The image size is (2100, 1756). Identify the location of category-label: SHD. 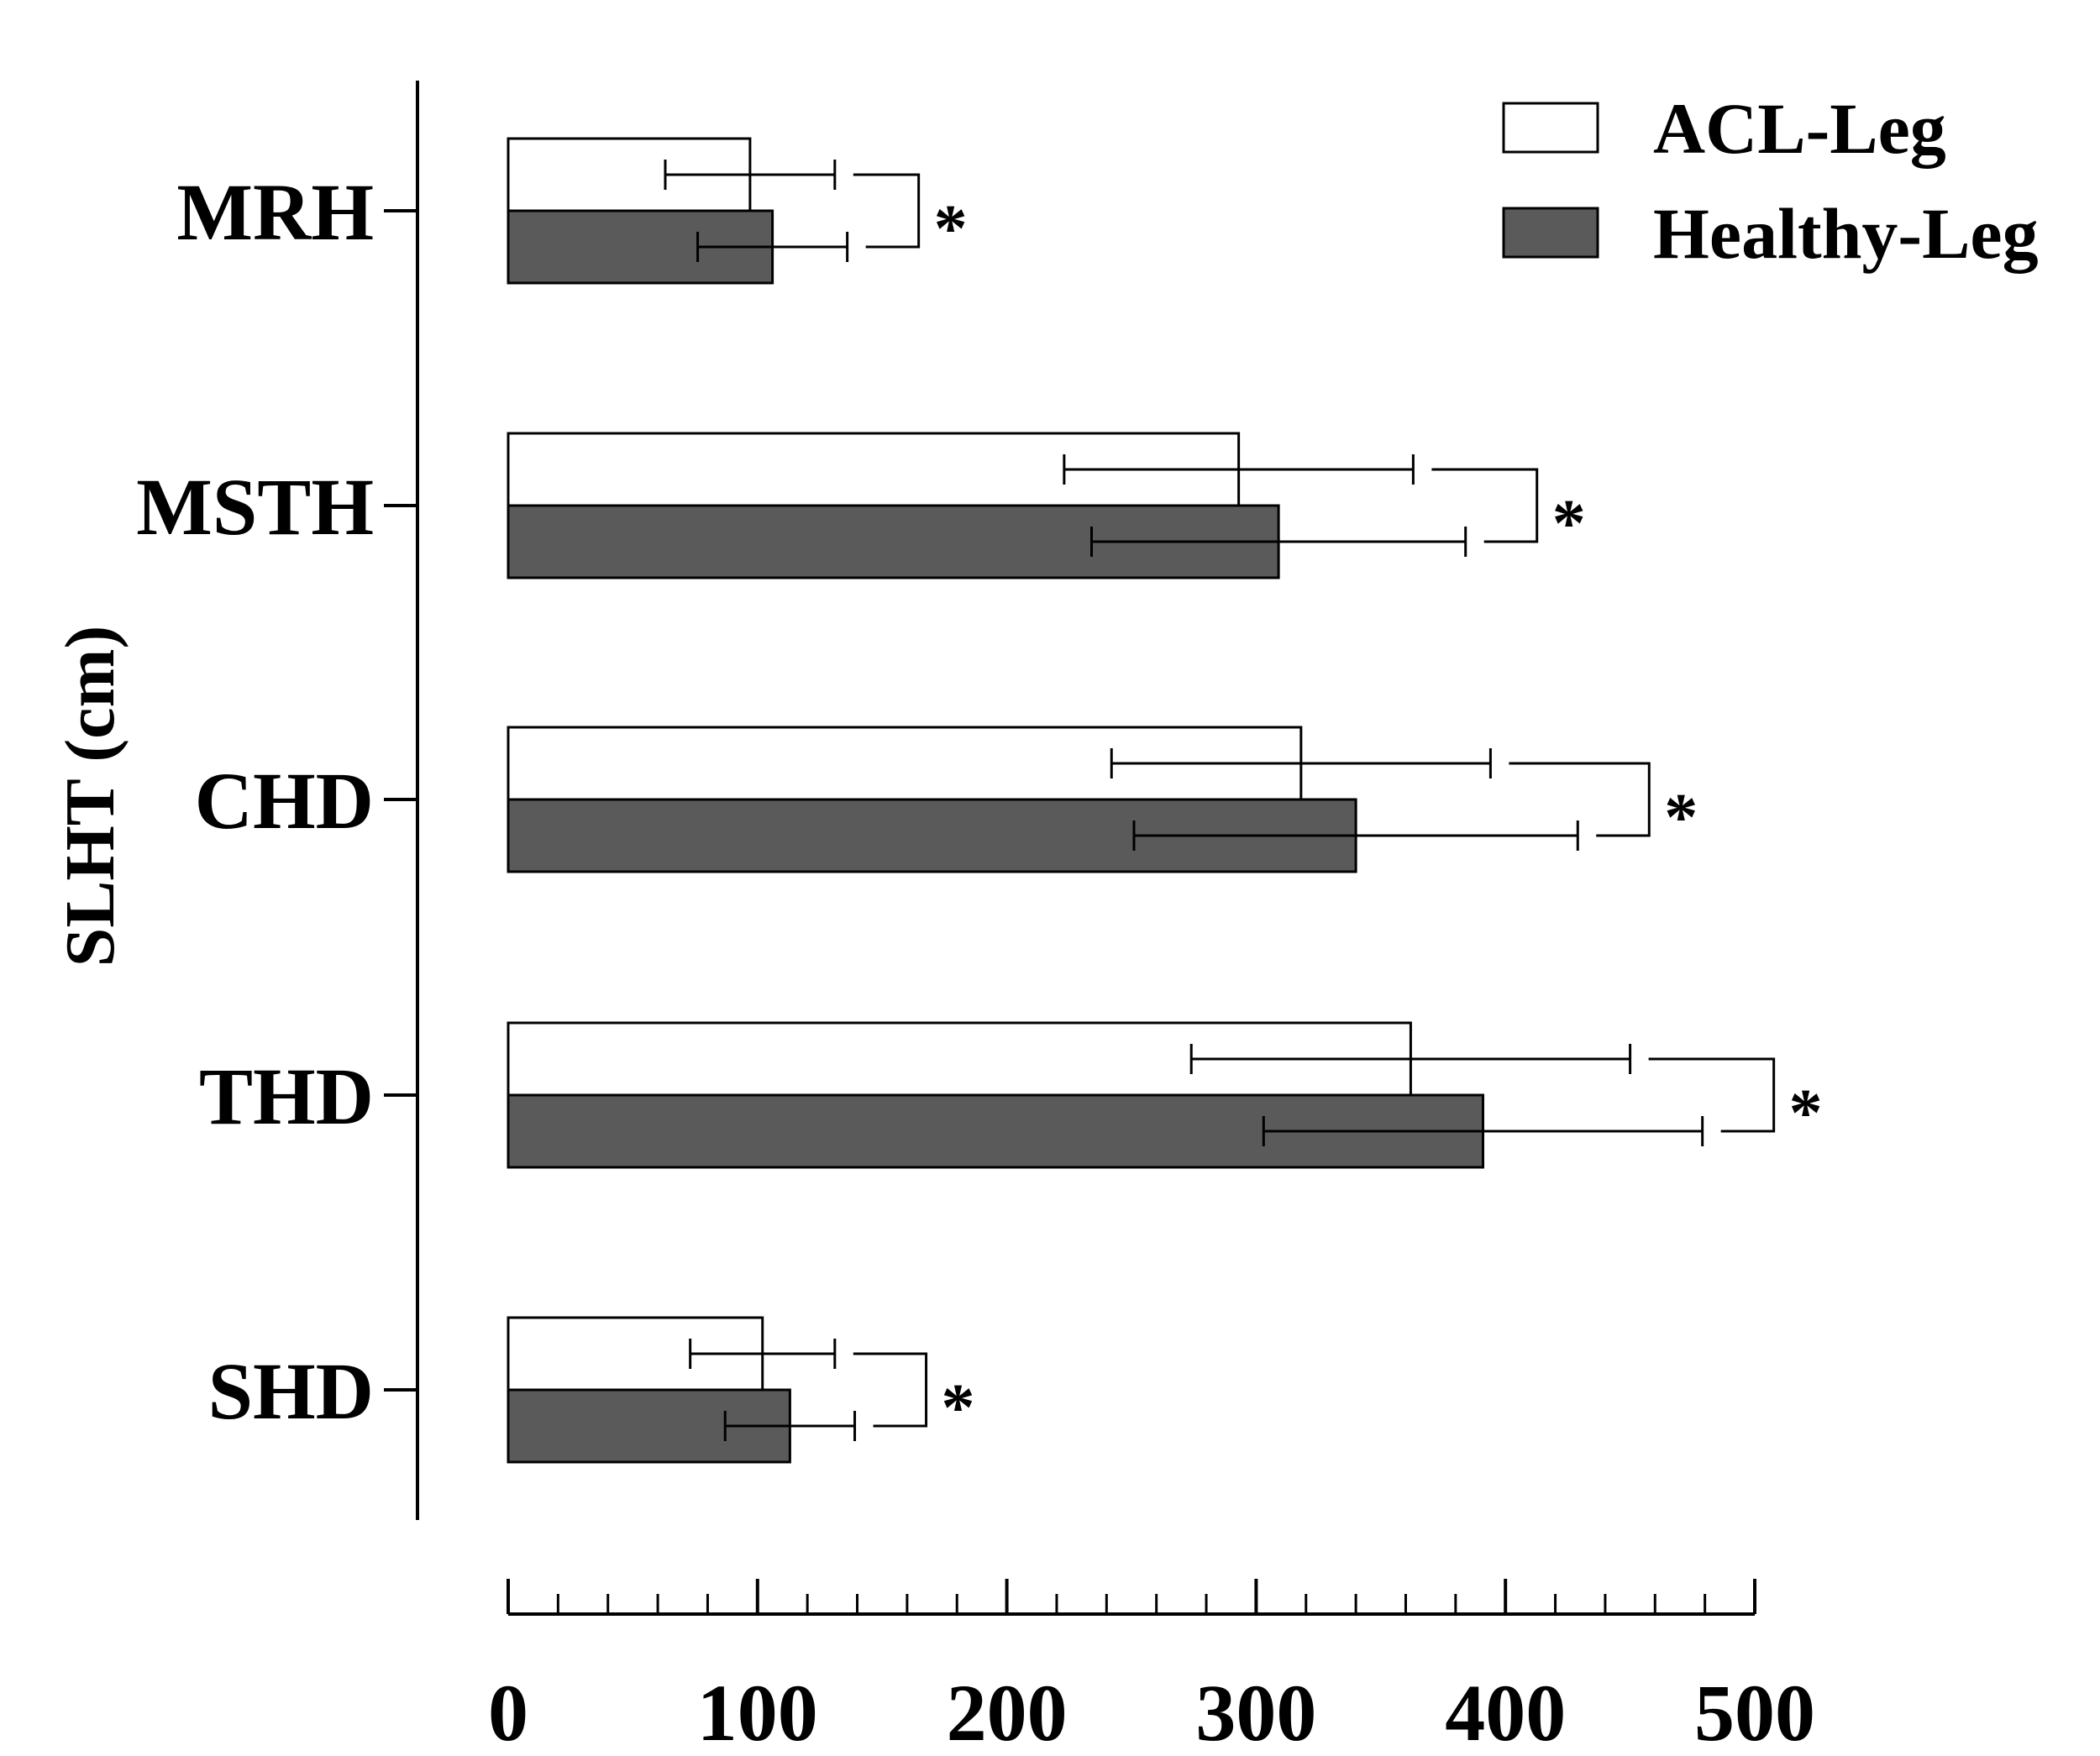
(291, 1391).